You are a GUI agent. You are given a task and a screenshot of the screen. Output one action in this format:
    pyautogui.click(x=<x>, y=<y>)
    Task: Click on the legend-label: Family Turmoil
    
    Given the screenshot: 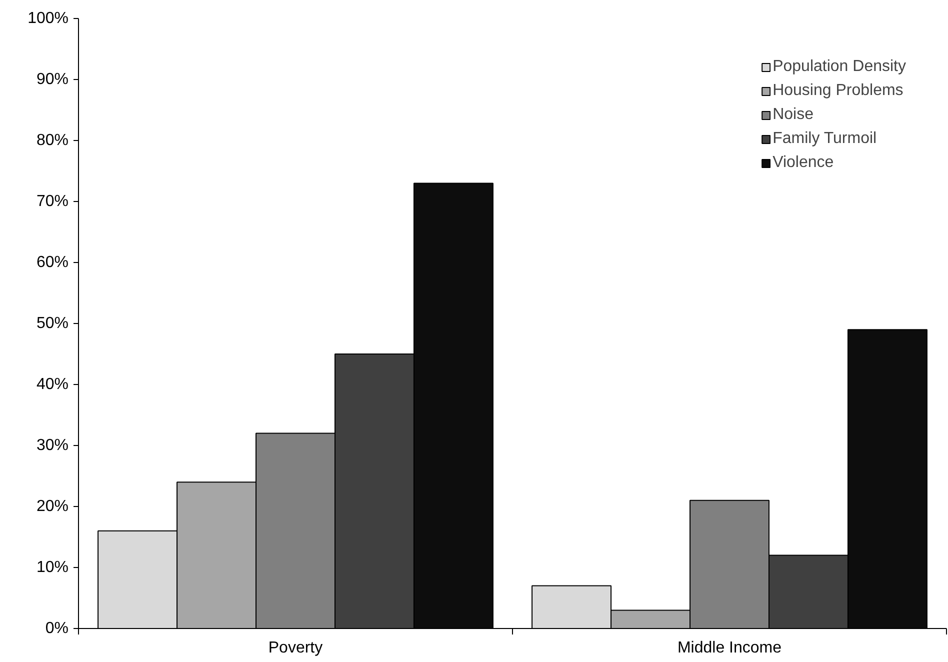 What is the action you would take?
    pyautogui.click(x=824, y=139)
    